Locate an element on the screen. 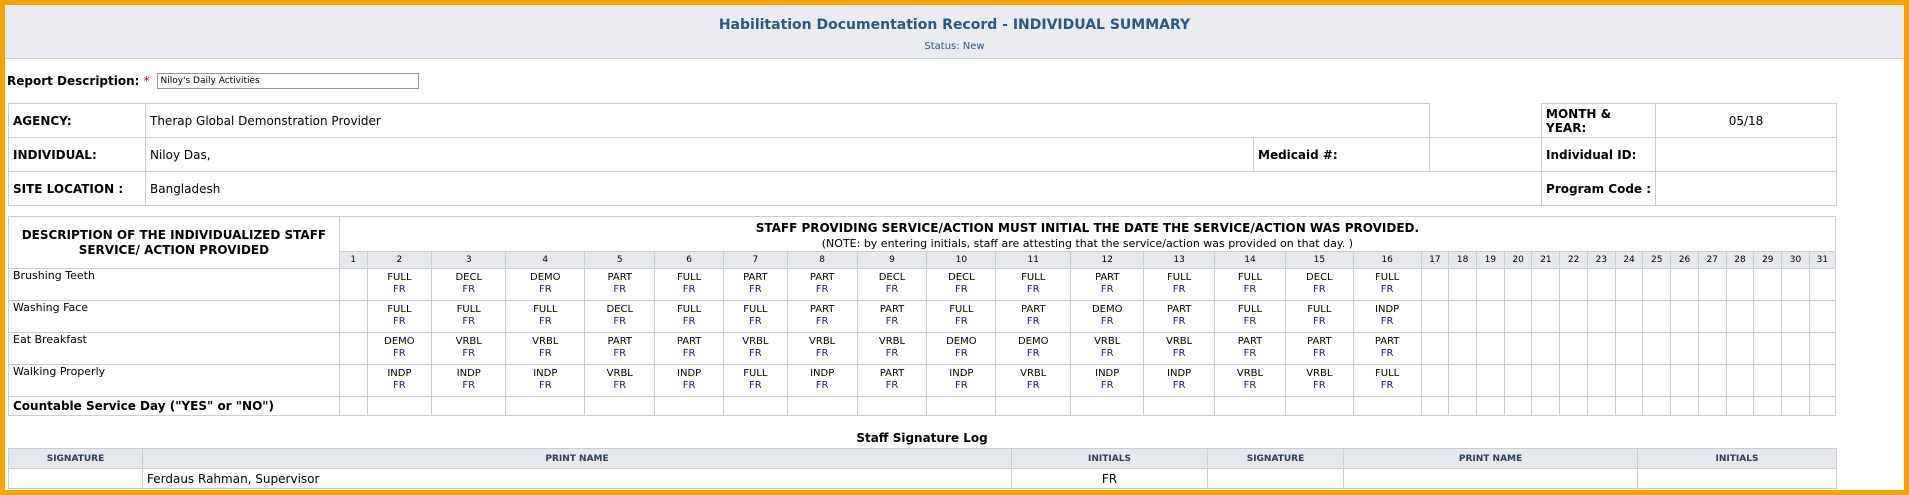  report-description-input is located at coordinates (288, 81).